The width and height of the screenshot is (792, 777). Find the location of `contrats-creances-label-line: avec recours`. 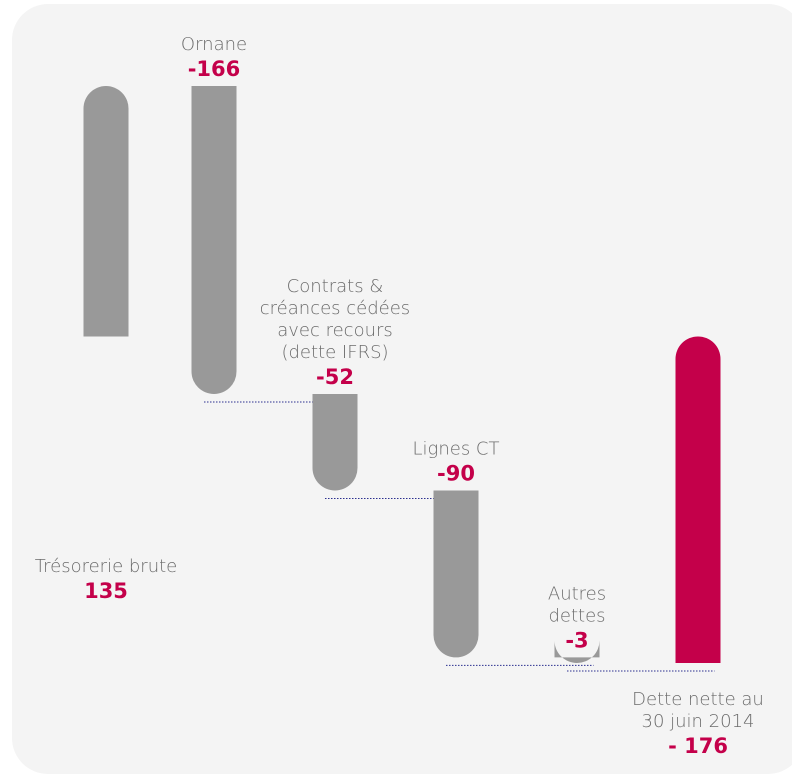

contrats-creances-label-line: avec recours is located at coordinates (335, 330).